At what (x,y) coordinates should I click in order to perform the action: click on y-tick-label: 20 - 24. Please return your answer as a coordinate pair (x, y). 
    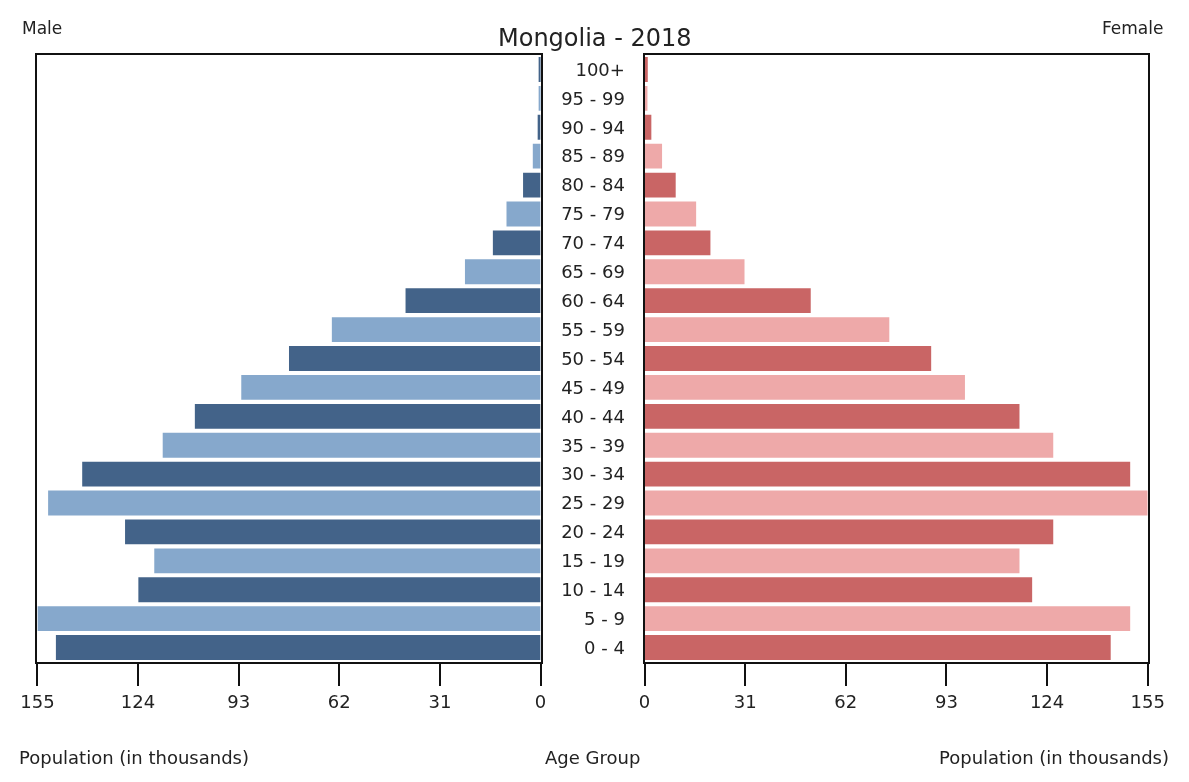
    Looking at the image, I should click on (593, 532).